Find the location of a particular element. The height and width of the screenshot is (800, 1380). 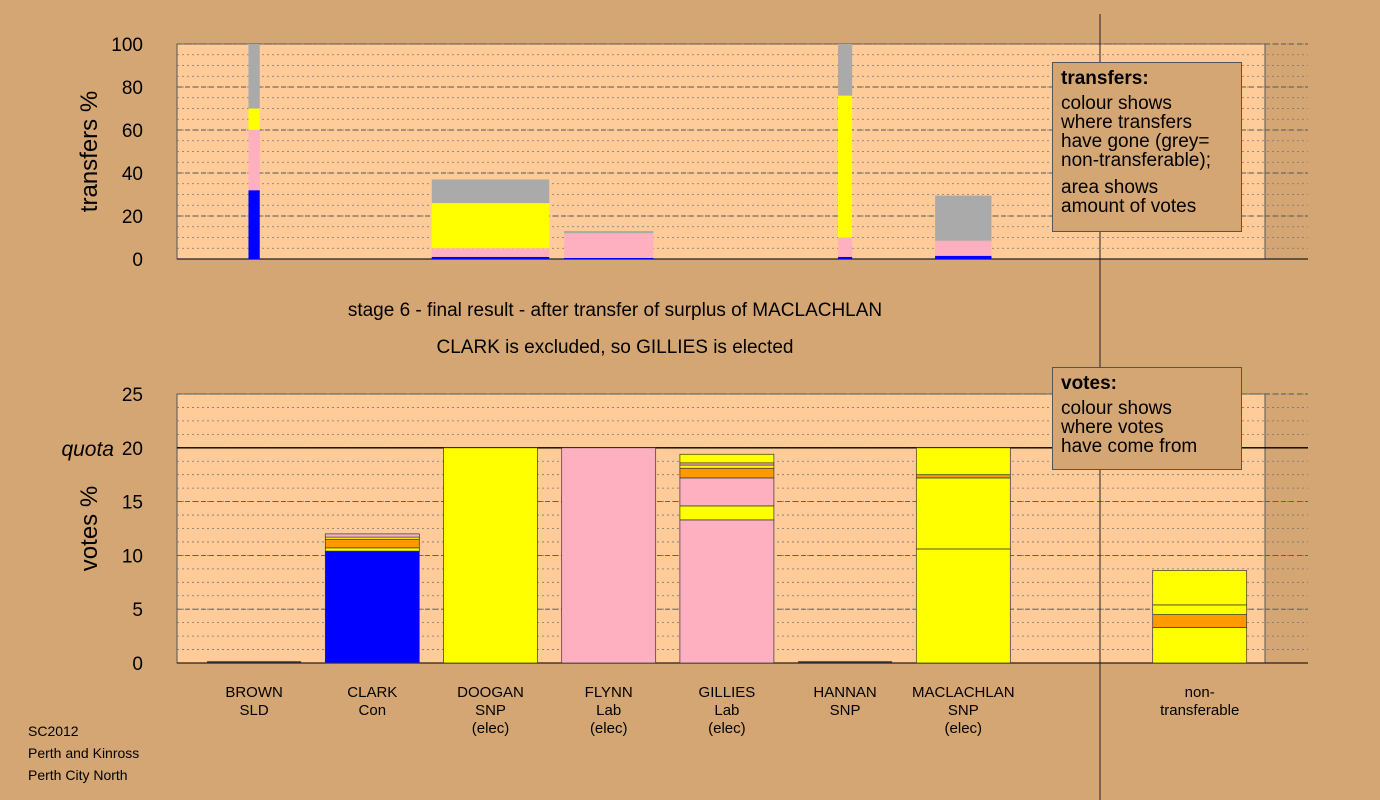

transfers-tick-label: 0 is located at coordinates (137, 260).